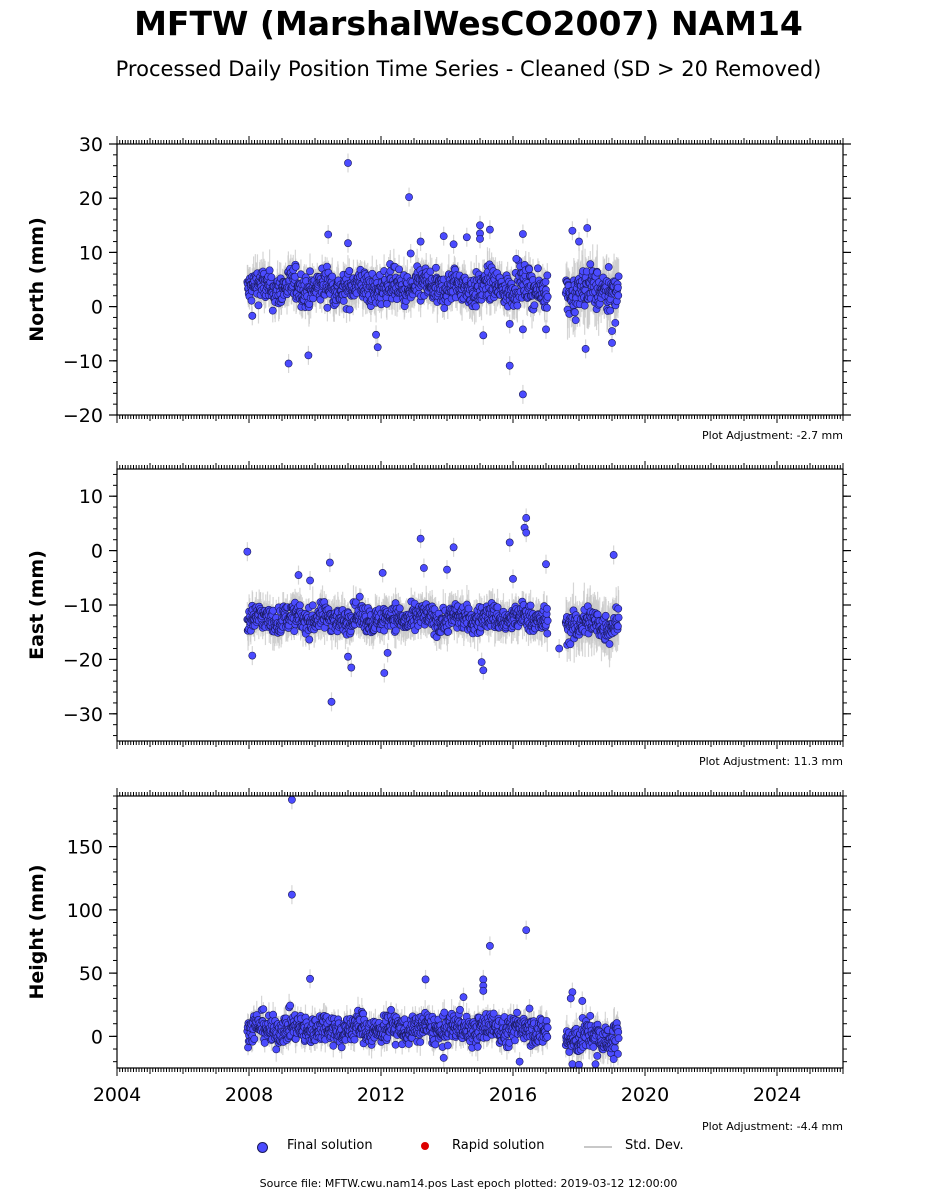  I want to click on y-tick-label: 30, so click(91, 145).